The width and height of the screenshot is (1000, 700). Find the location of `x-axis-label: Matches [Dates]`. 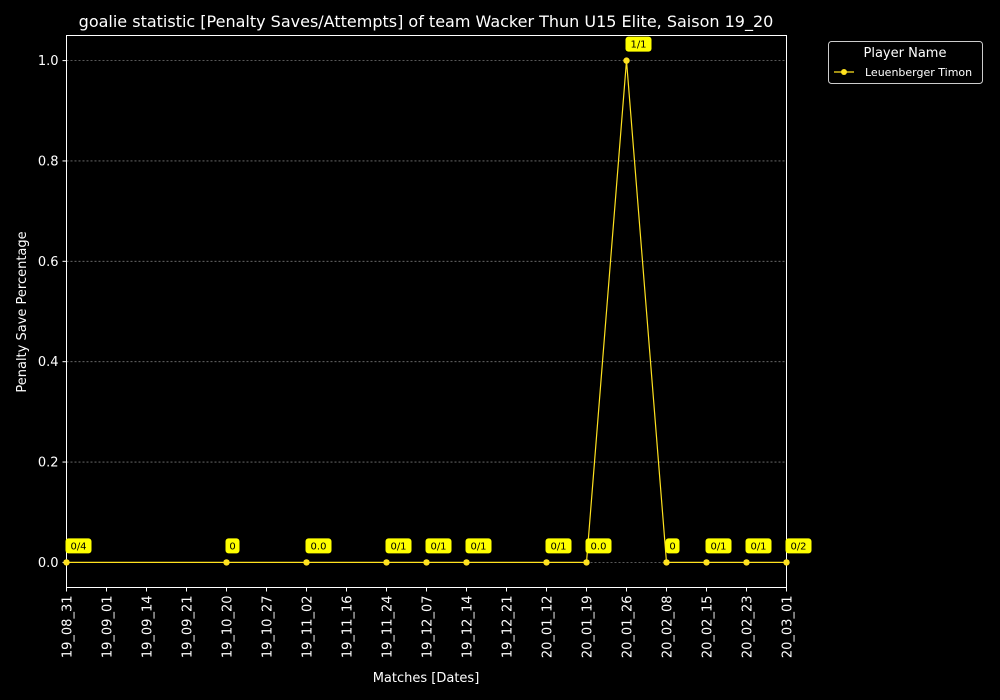

x-axis-label: Matches [Dates] is located at coordinates (426, 678).